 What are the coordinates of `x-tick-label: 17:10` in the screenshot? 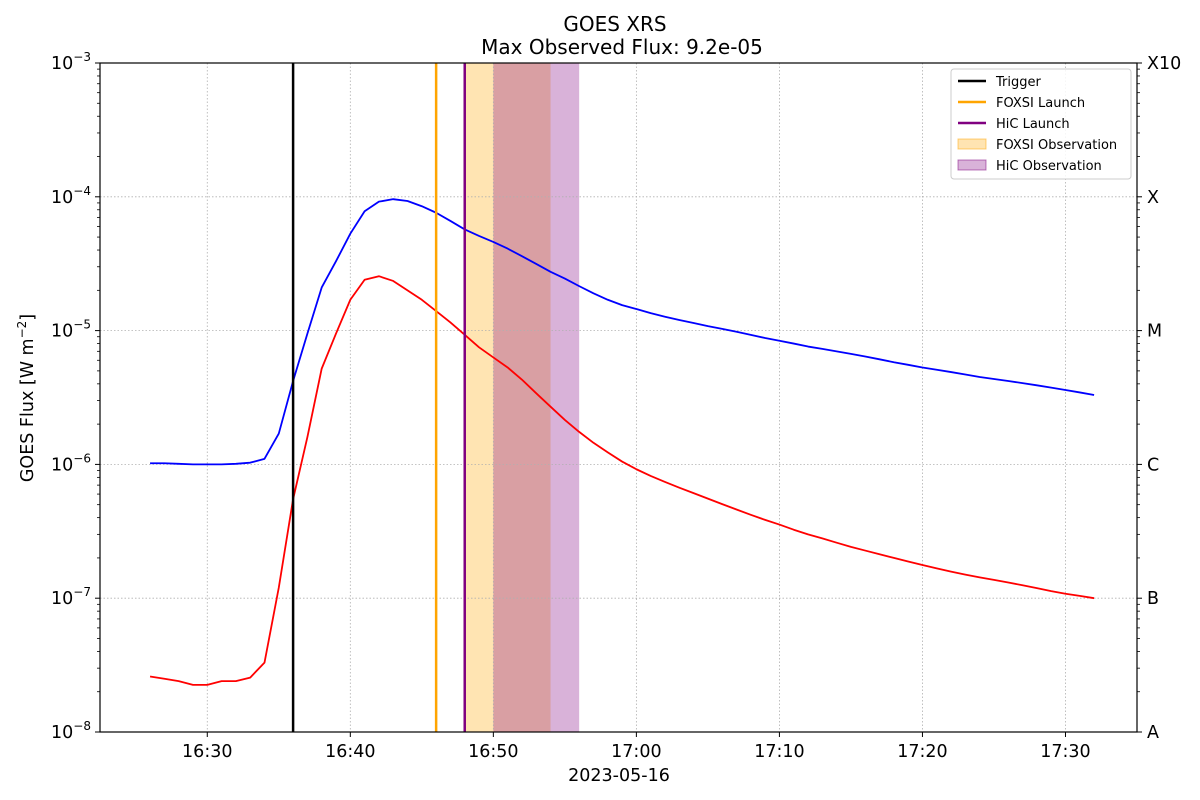 It's located at (779, 752).